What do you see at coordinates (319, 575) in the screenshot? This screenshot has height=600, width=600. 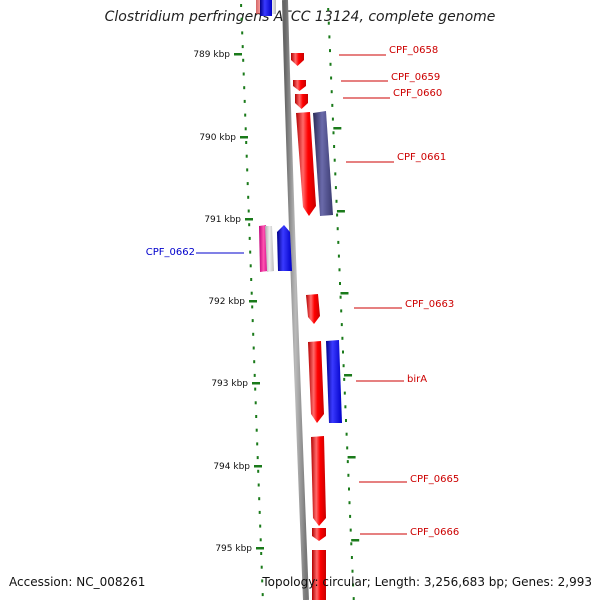 I see `gene-partial-bottom` at bounding box center [319, 575].